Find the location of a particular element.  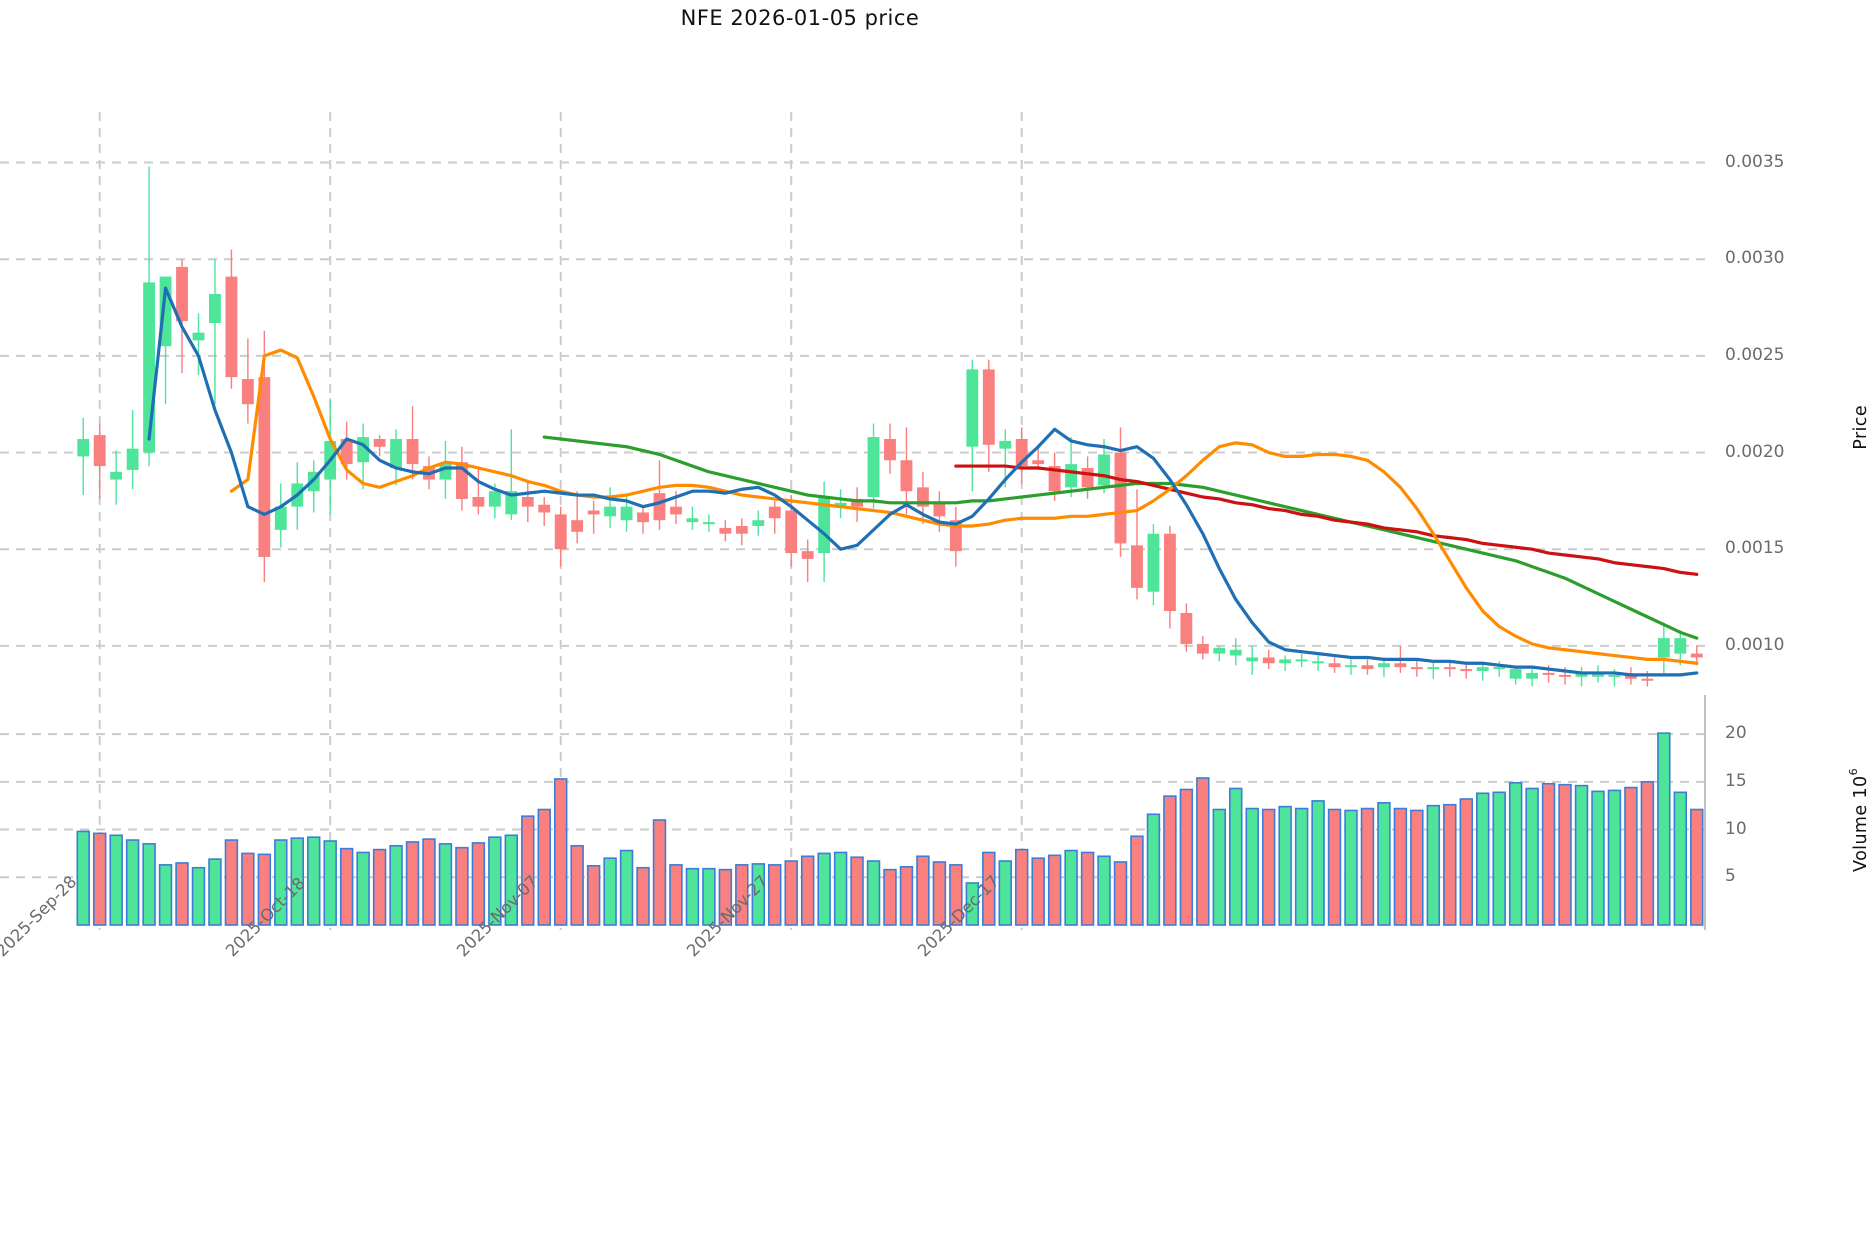

volume-tick-label: 20 is located at coordinates (1736, 733).